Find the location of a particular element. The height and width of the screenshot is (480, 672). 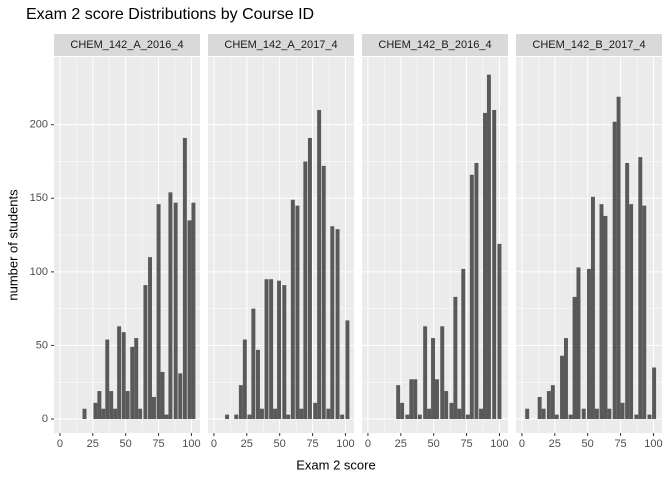

y-tick-label: 150 is located at coordinates (39, 198).